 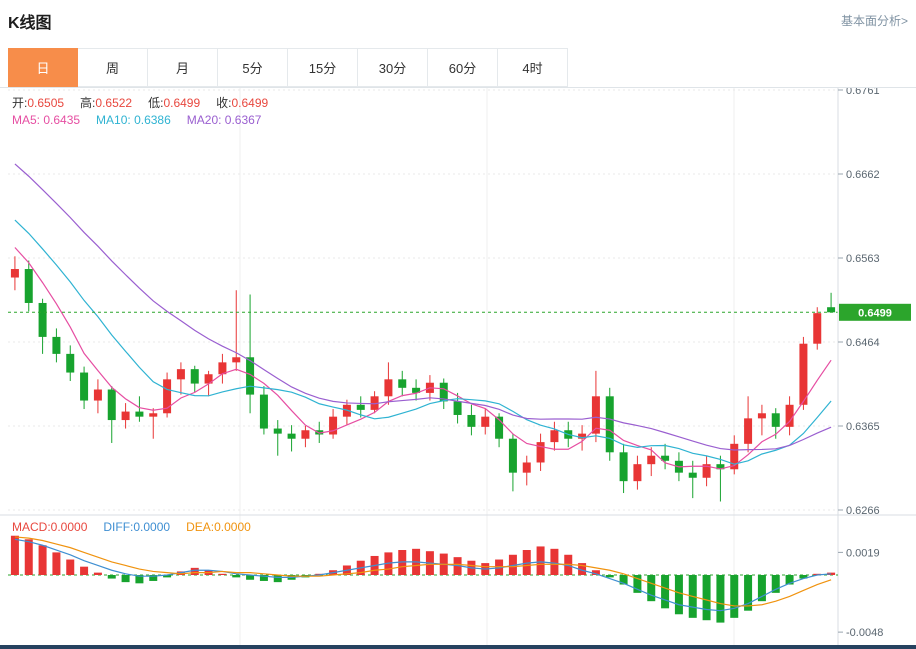 I want to click on bottom-edge-bar, so click(x=458, y=647).